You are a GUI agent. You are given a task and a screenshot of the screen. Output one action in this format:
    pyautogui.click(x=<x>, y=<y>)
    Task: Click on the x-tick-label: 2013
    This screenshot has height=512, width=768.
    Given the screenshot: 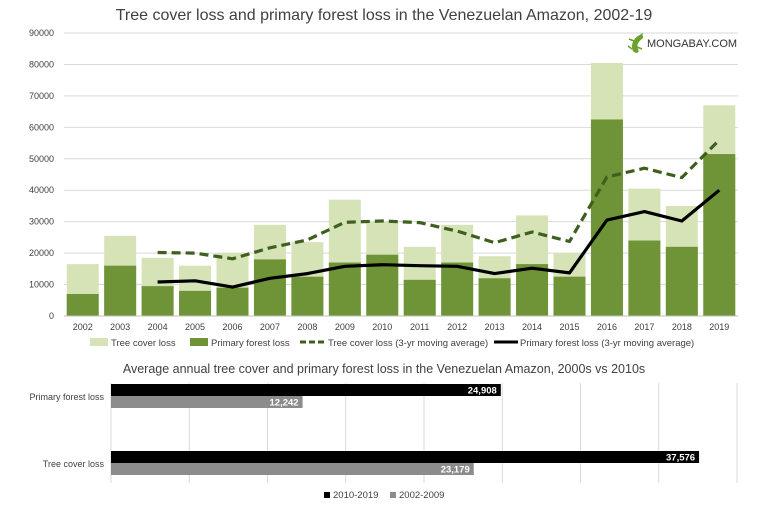 What is the action you would take?
    pyautogui.click(x=495, y=327)
    